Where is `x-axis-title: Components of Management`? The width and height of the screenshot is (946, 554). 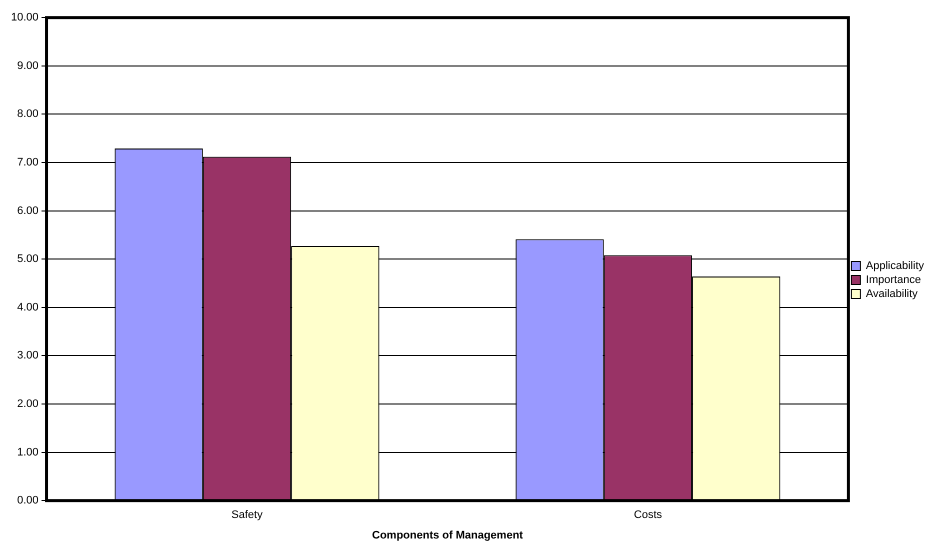
x-axis-title: Components of Management is located at coordinates (448, 535).